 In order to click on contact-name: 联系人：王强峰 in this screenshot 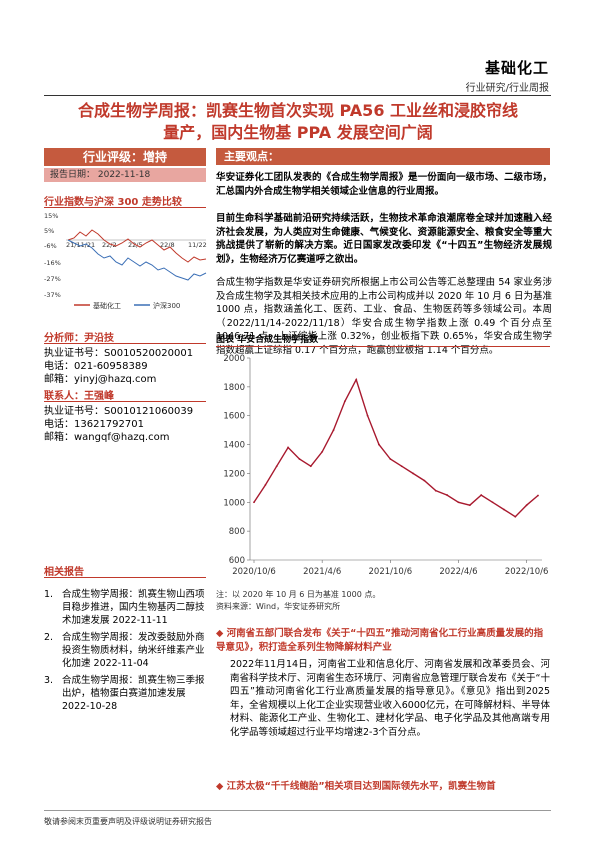, I will do `click(79, 396)`.